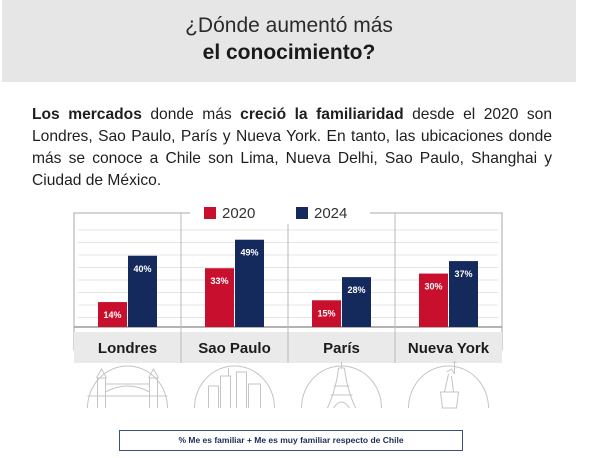  Describe the element at coordinates (238, 213) in the screenshot. I see `legend-label: 2020` at that location.